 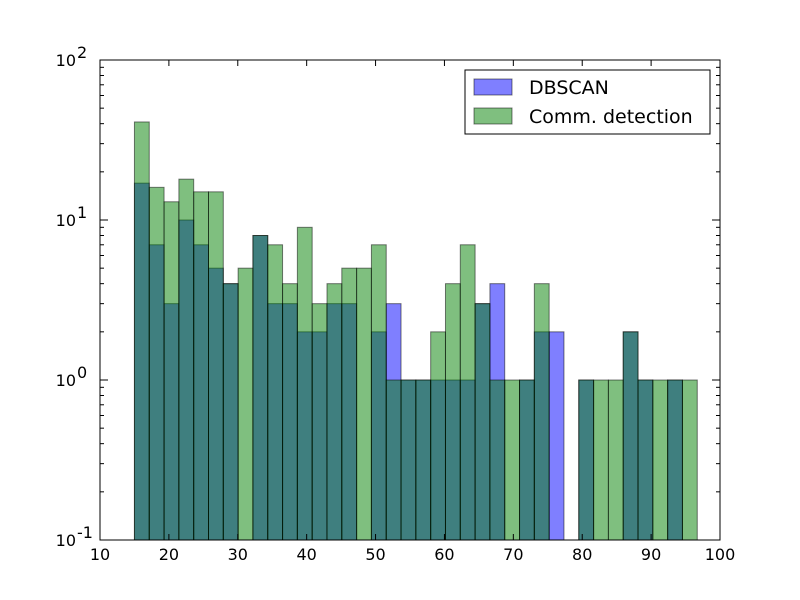 What do you see at coordinates (85, 532) in the screenshot?
I see `y-tick-exponent: -1` at bounding box center [85, 532].